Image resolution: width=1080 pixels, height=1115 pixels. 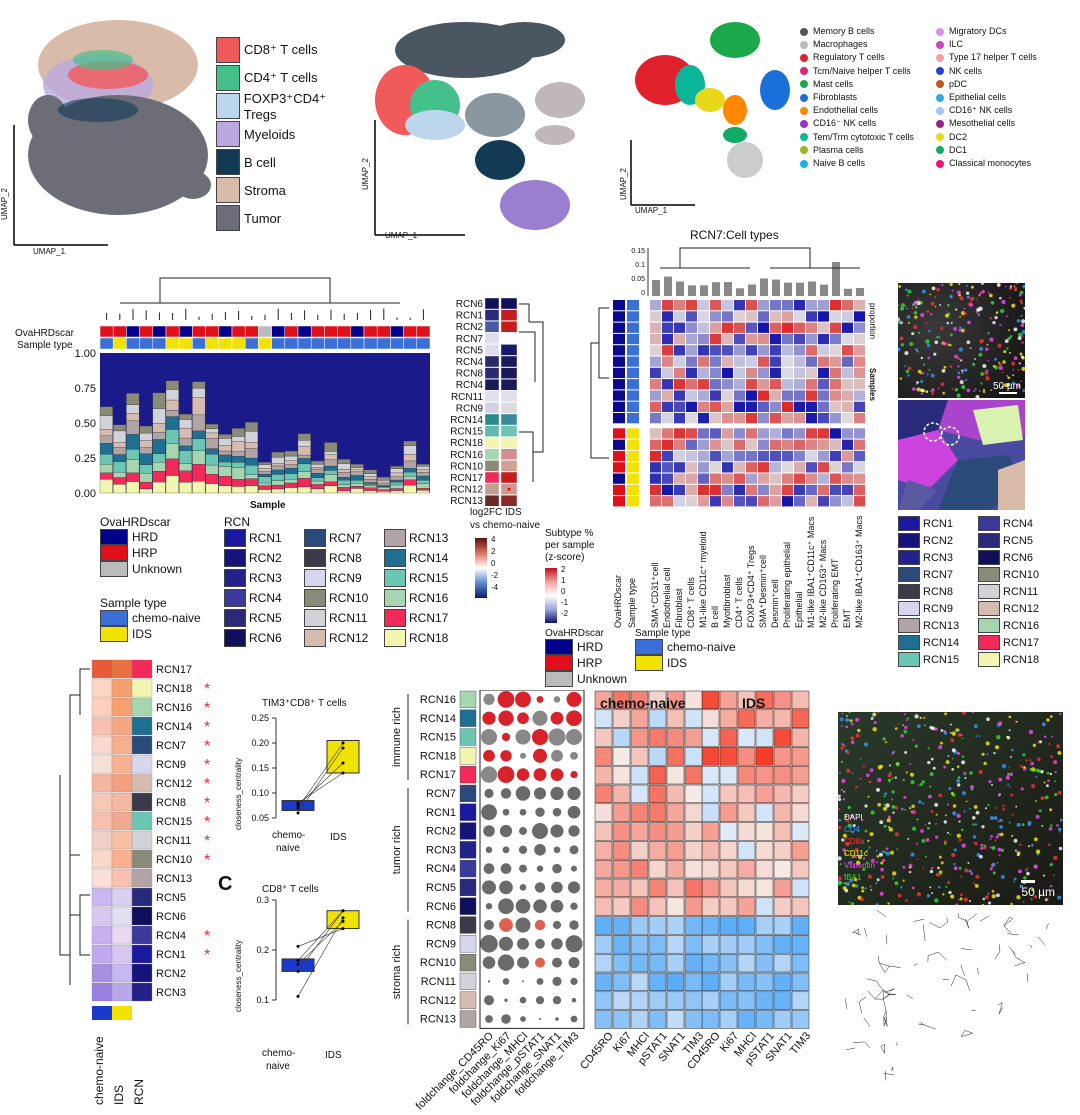 I want to click on bl-chemo-cell, so click(x=102, y=973).